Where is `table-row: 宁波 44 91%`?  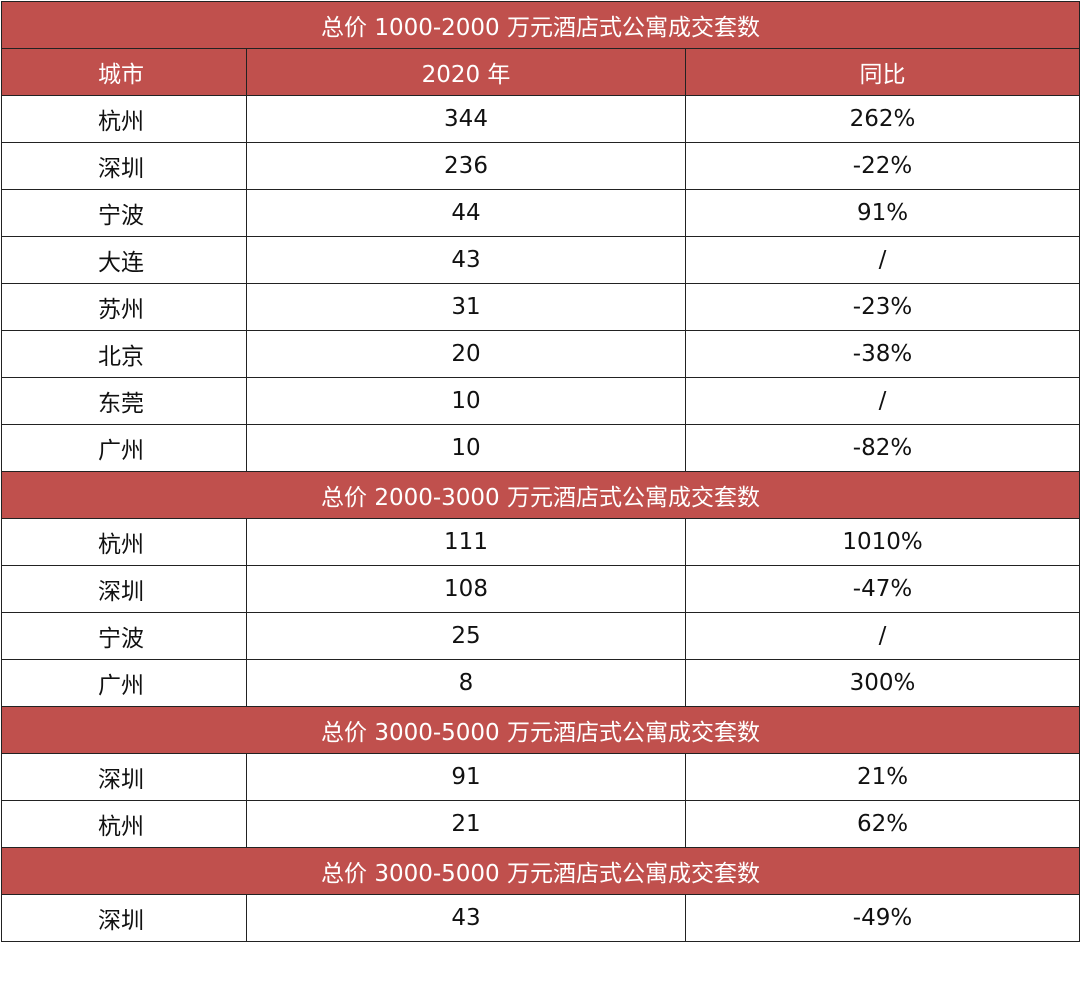 table-row: 宁波 44 91% is located at coordinates (540, 213).